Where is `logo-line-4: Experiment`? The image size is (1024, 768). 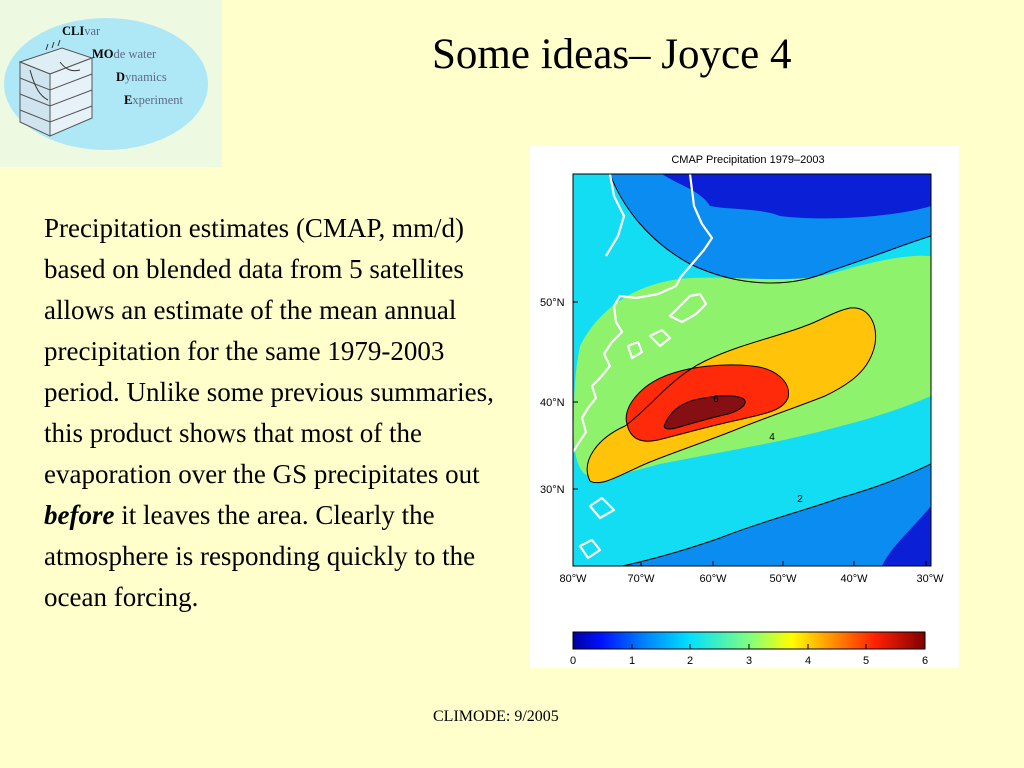
logo-line-4: Experiment is located at coordinates (154, 100).